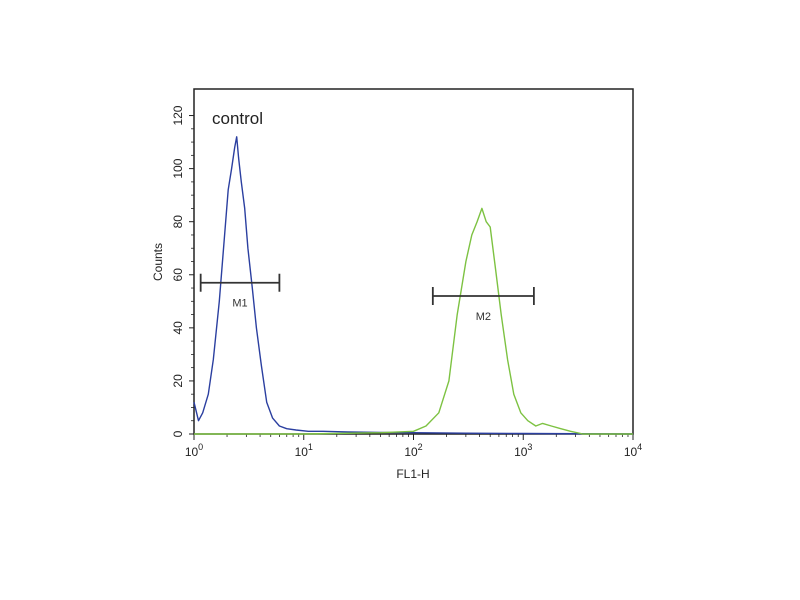 The height and width of the screenshot is (600, 800). What do you see at coordinates (178, 381) in the screenshot?
I see `y-tick-label: 20` at bounding box center [178, 381].